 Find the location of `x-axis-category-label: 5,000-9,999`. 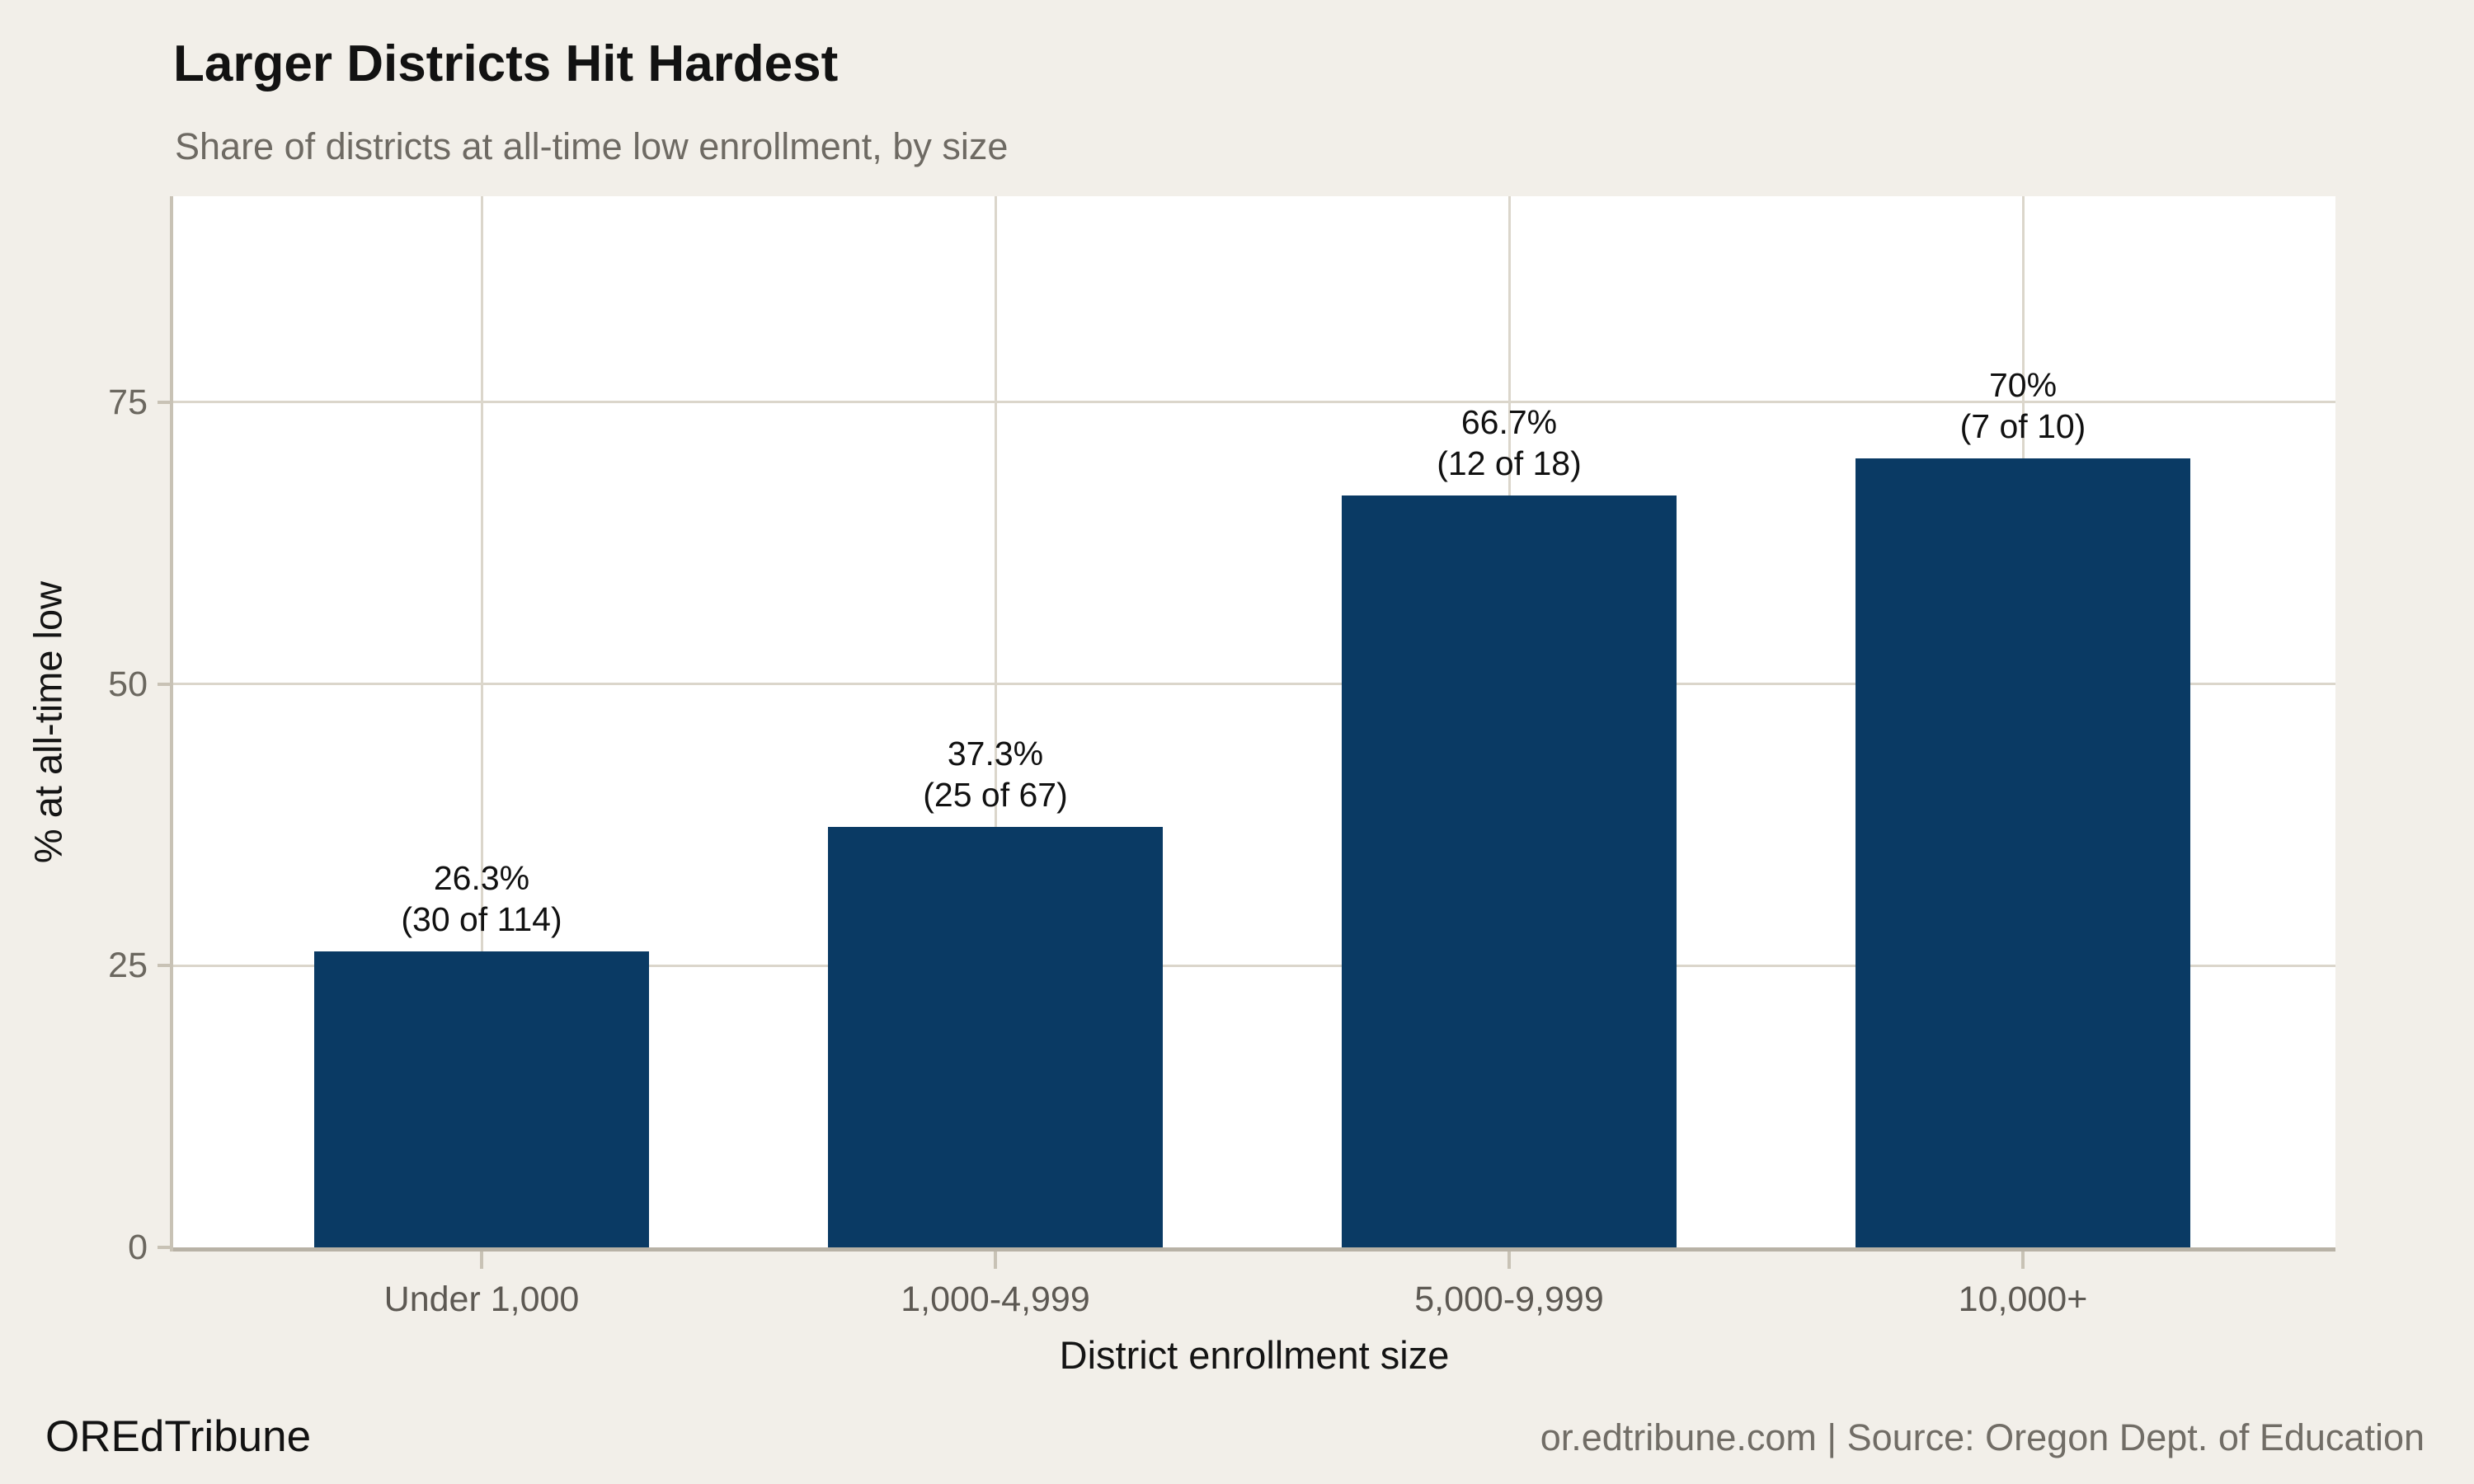

x-axis-category-label: 5,000-9,999 is located at coordinates (1509, 1299).